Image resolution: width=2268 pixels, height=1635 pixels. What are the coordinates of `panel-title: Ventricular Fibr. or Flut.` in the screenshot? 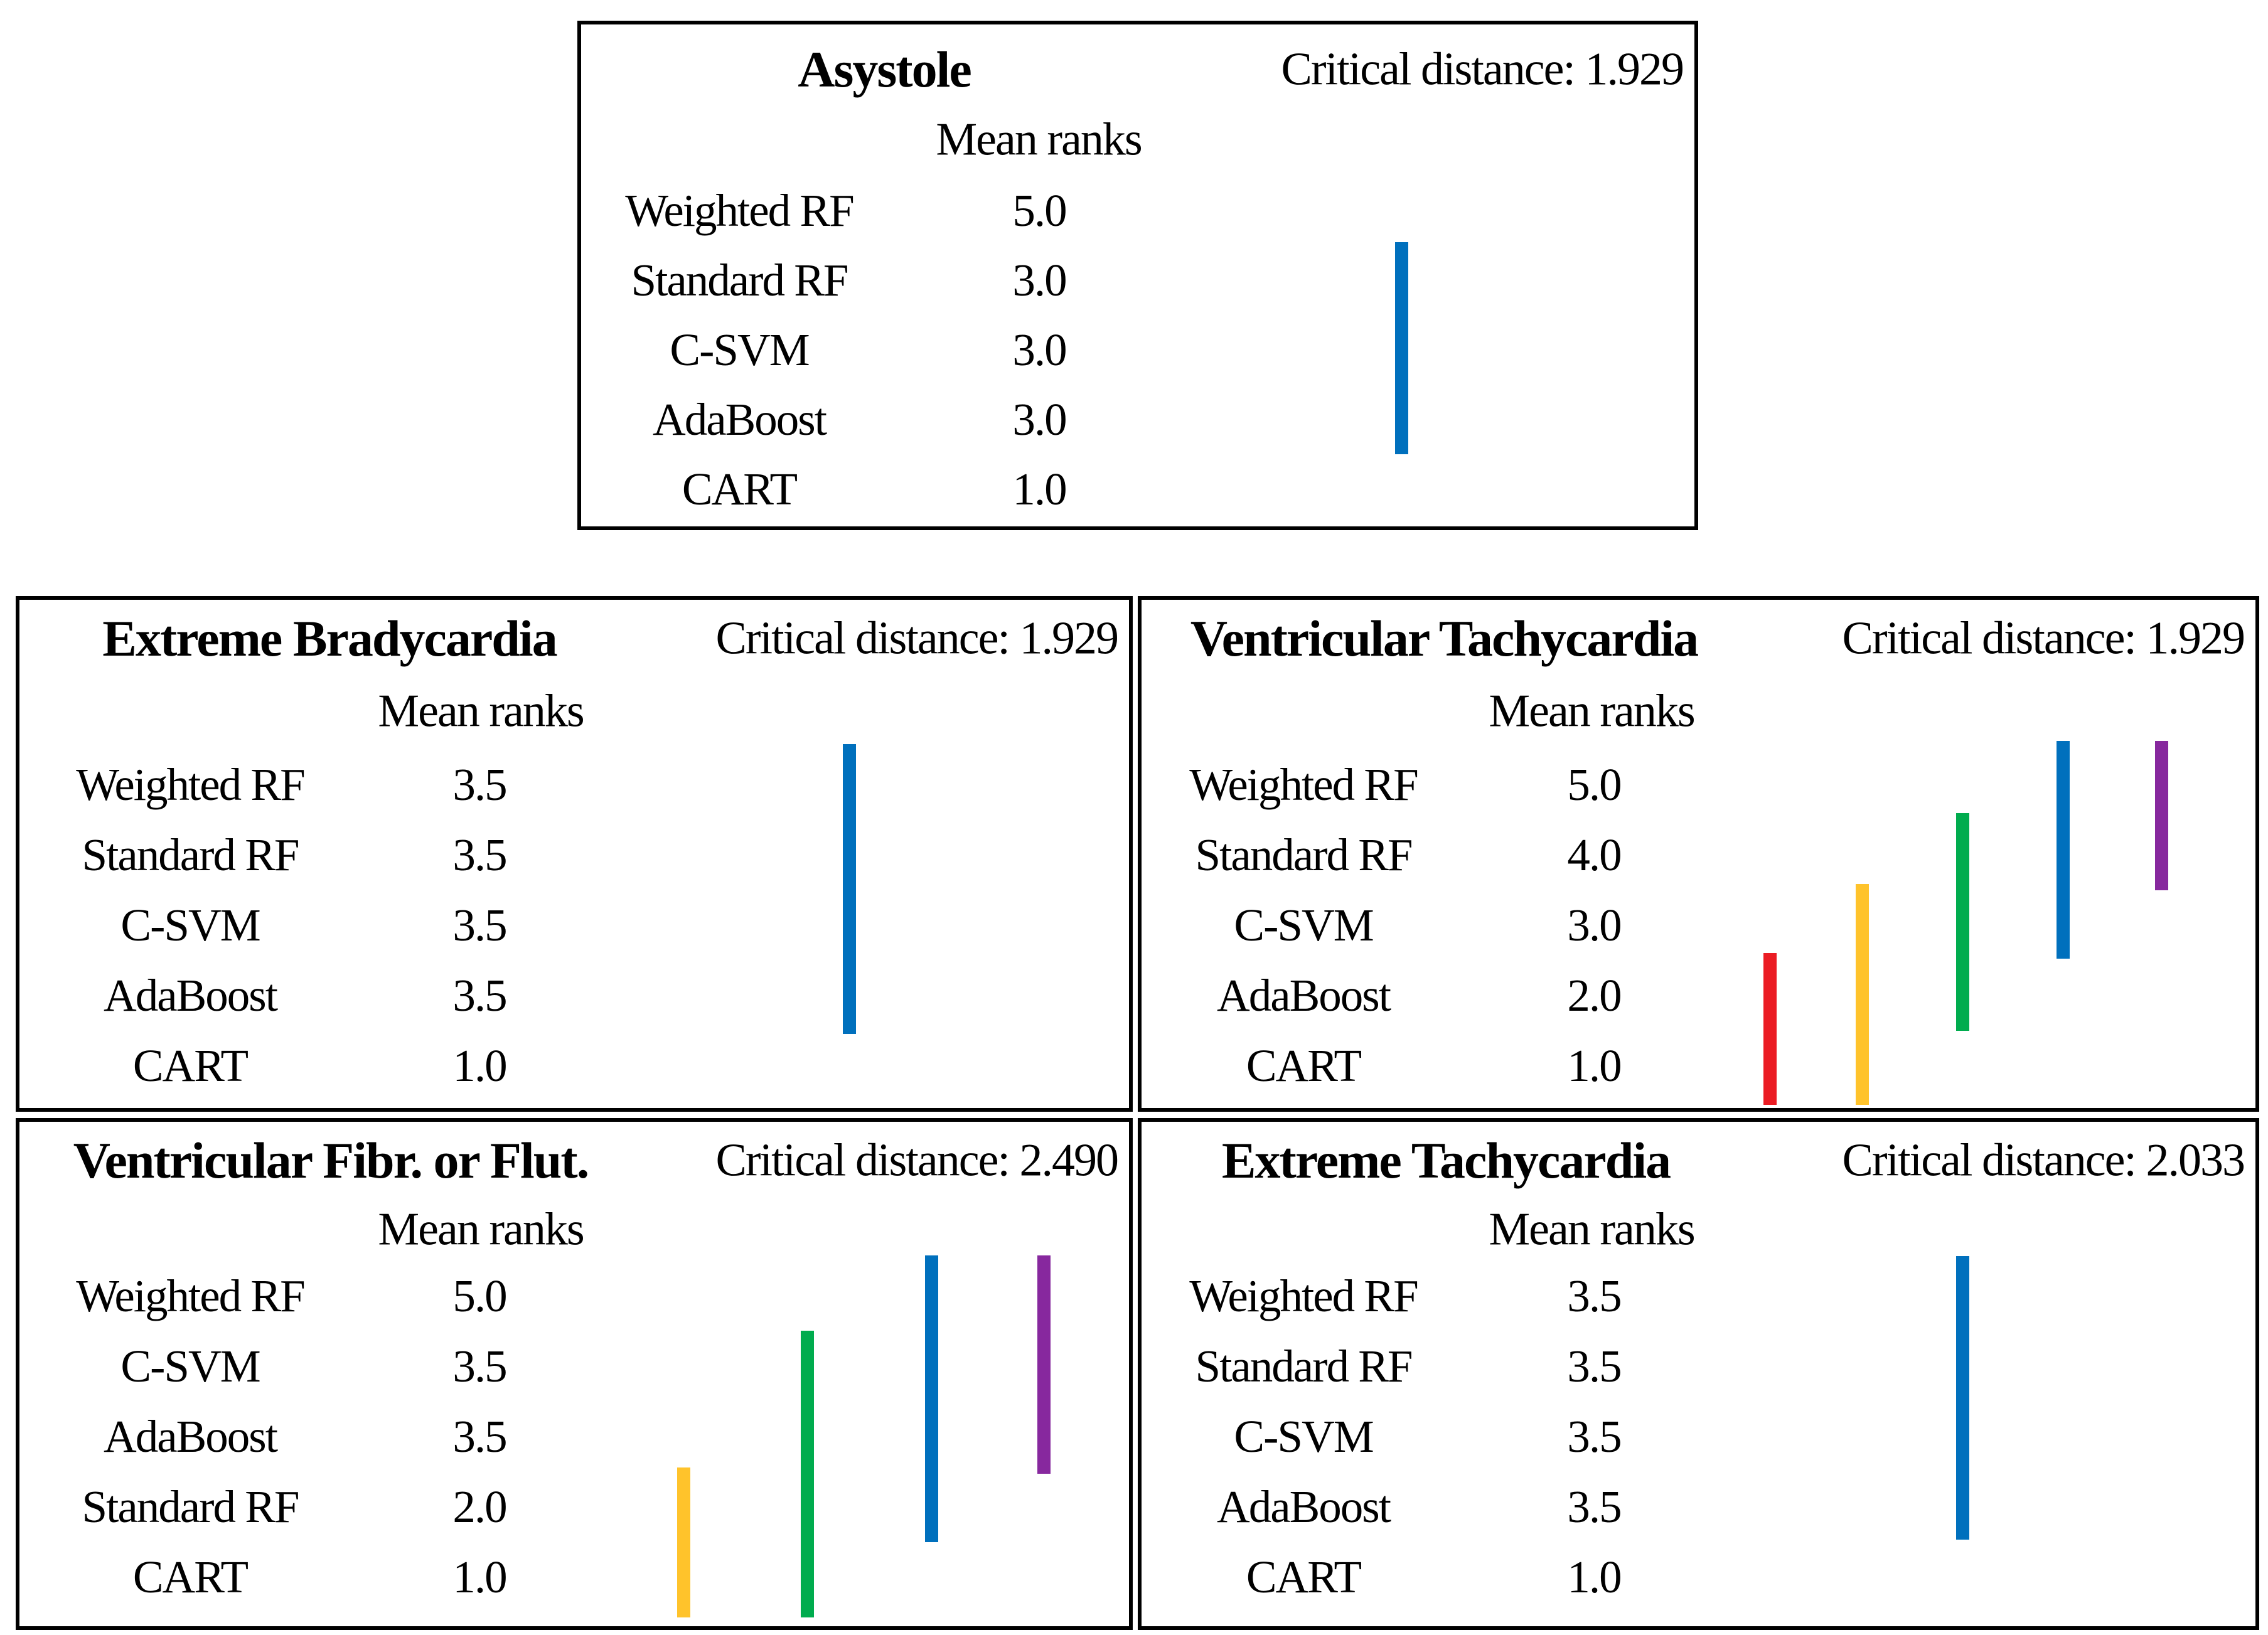 It's located at (331, 1160).